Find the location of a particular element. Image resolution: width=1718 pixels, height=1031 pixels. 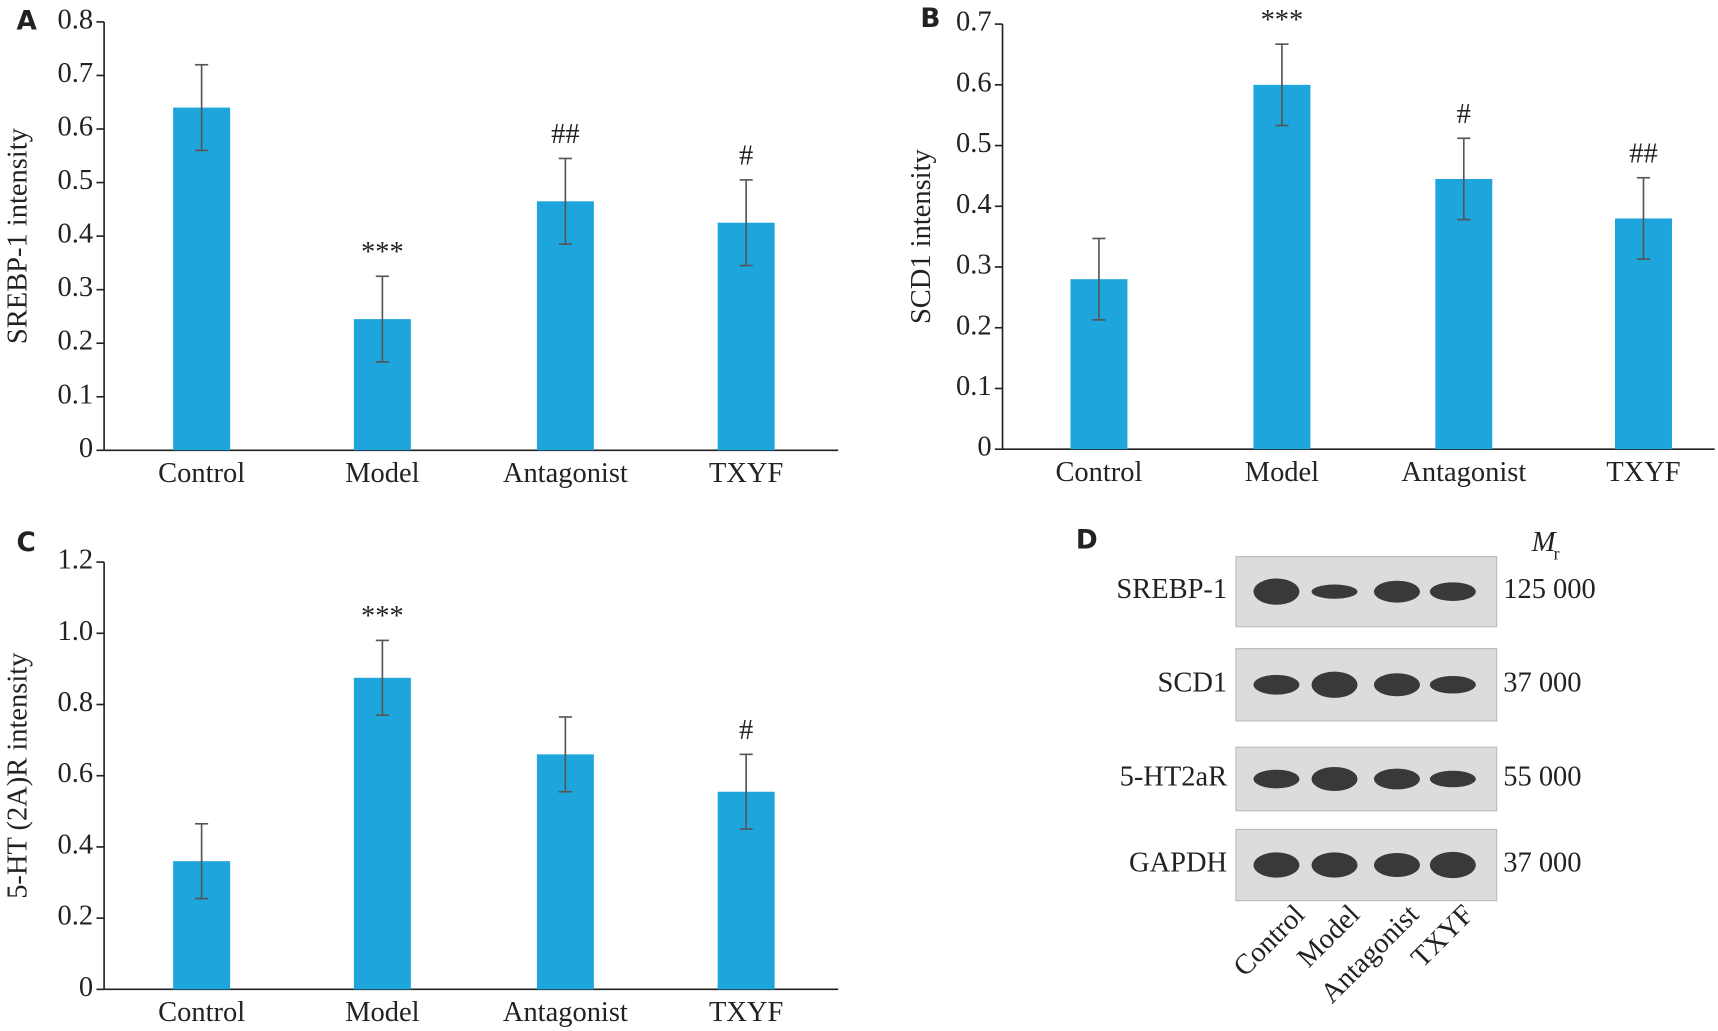

panel-label: C is located at coordinates (25, 543).